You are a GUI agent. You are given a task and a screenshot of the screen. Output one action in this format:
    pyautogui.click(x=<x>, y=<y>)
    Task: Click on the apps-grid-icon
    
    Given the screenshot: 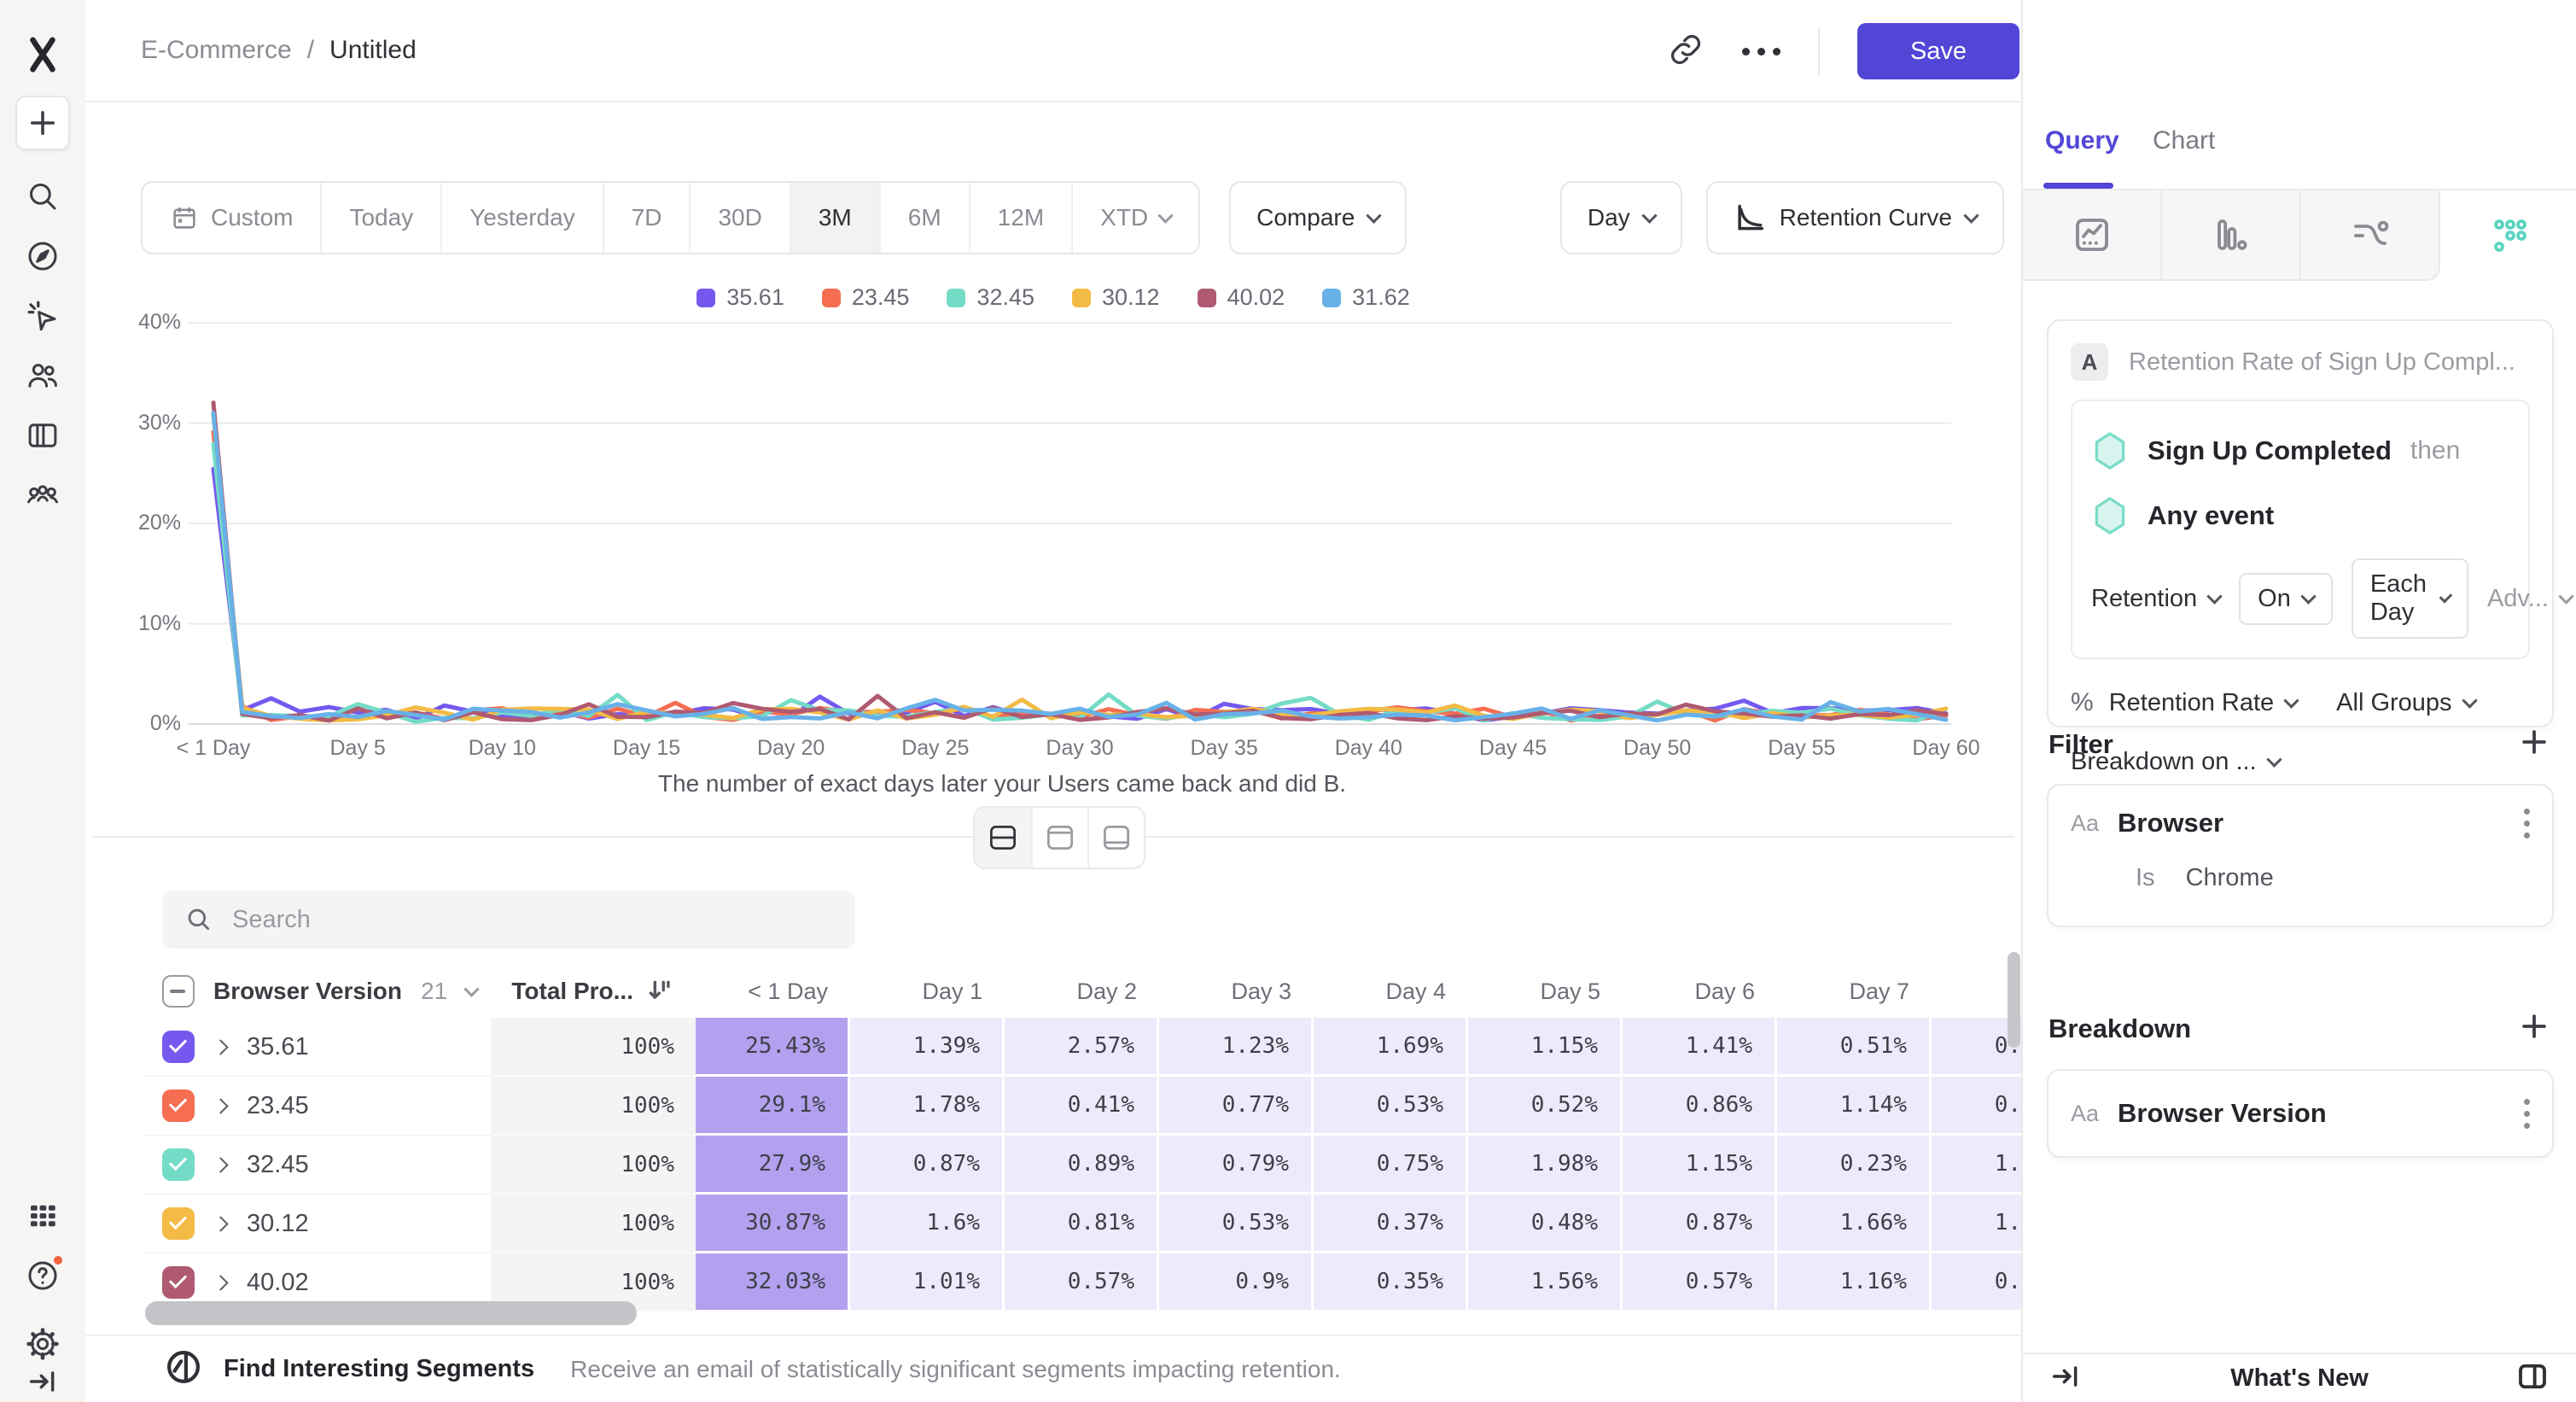 What is the action you would take?
    pyautogui.click(x=42, y=1216)
    